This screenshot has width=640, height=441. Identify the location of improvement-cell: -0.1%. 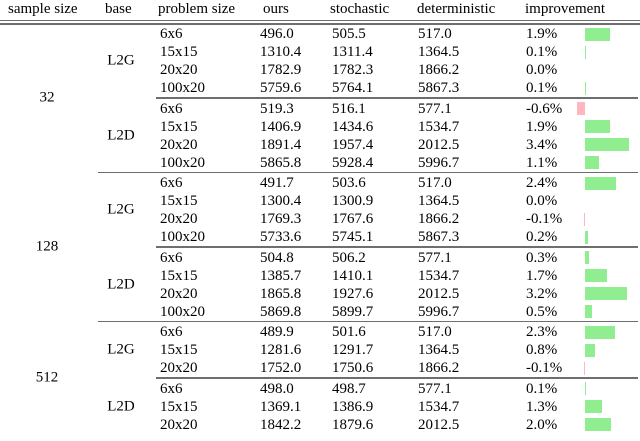
(544, 368).